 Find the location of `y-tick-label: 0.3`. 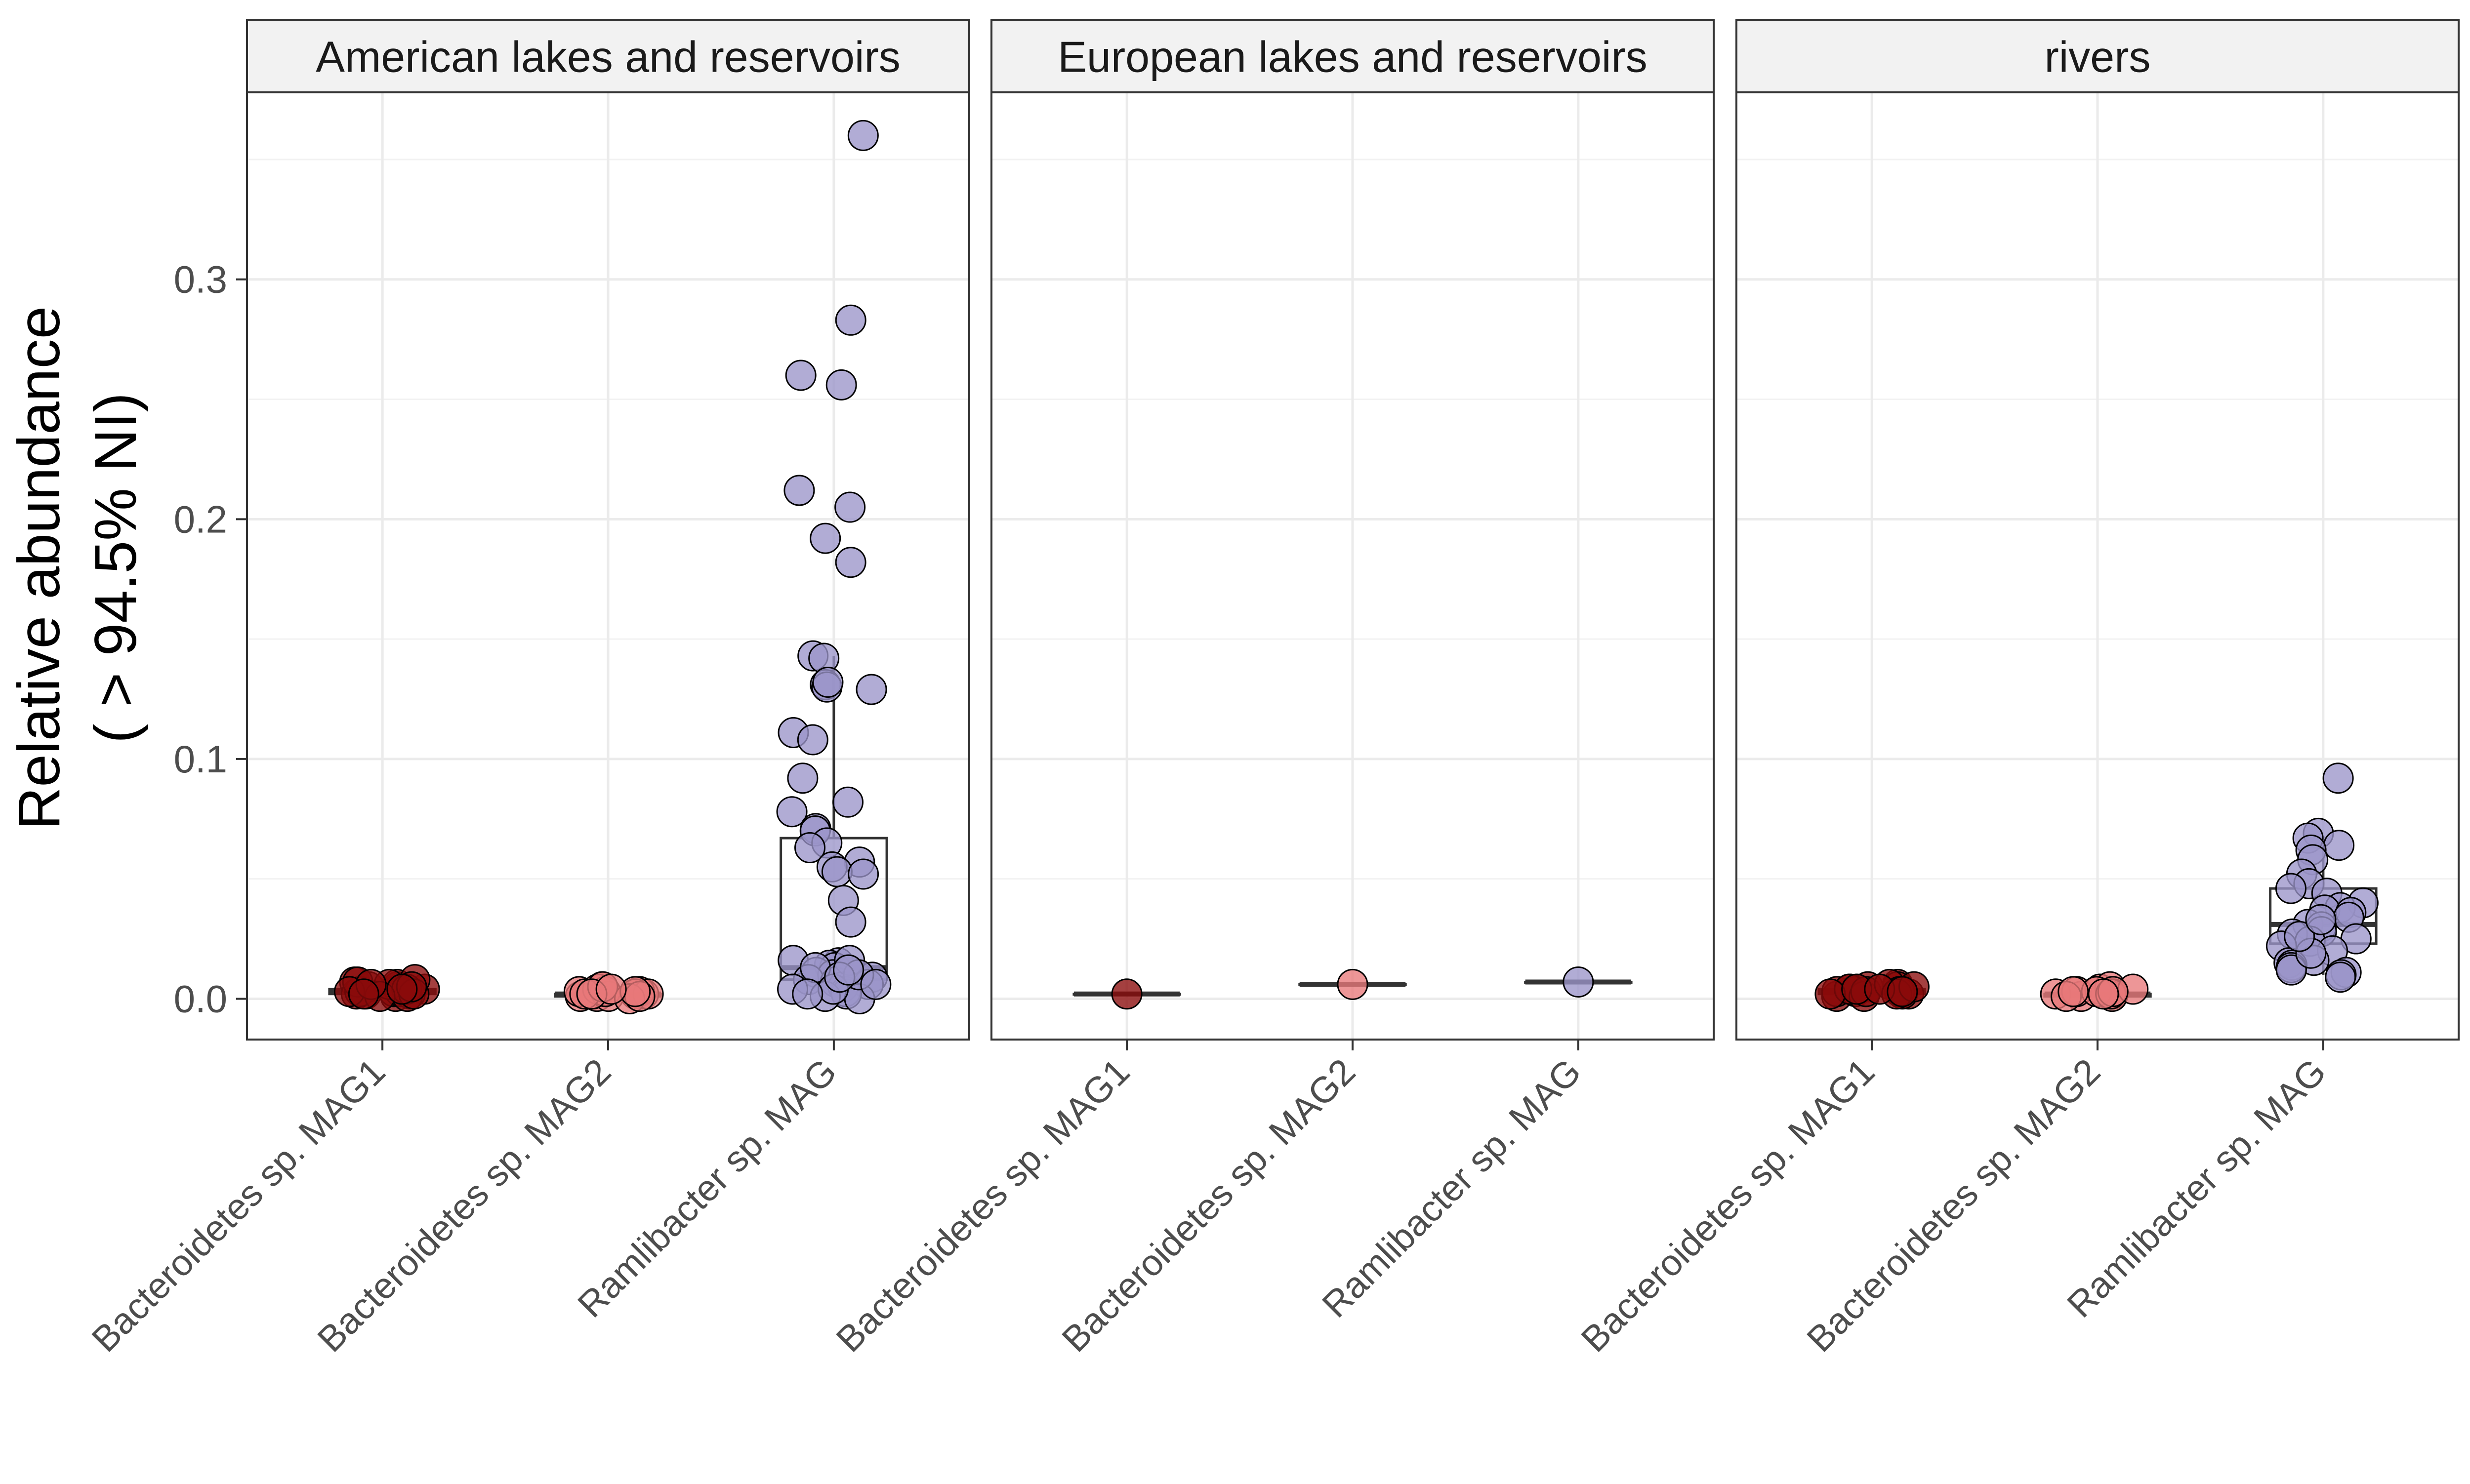

y-tick-label: 0.3 is located at coordinates (200, 279).